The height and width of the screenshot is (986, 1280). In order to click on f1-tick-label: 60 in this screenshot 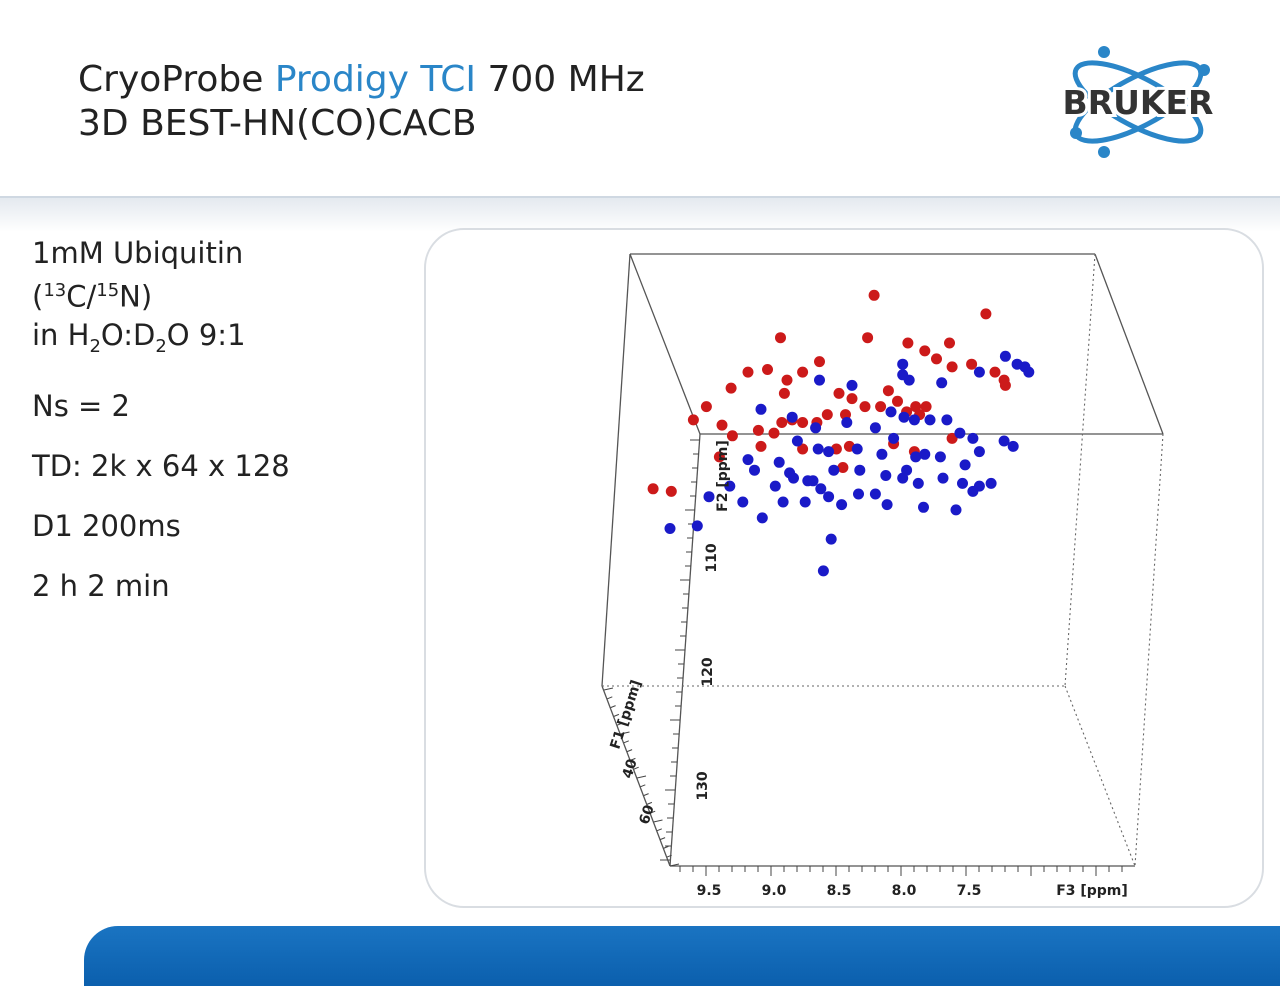, I will do `click(647, 815)`.